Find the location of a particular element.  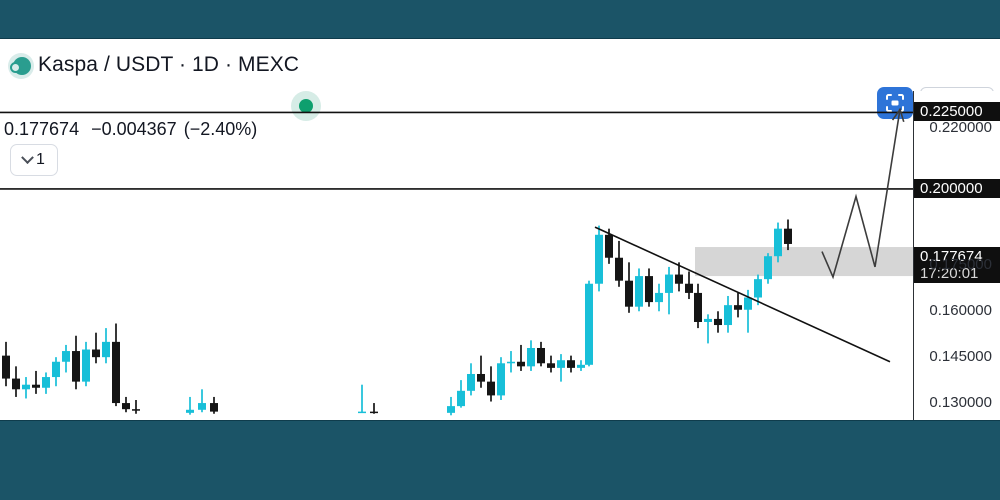

price-tick-label: 0.177674 is located at coordinates (951, 257).